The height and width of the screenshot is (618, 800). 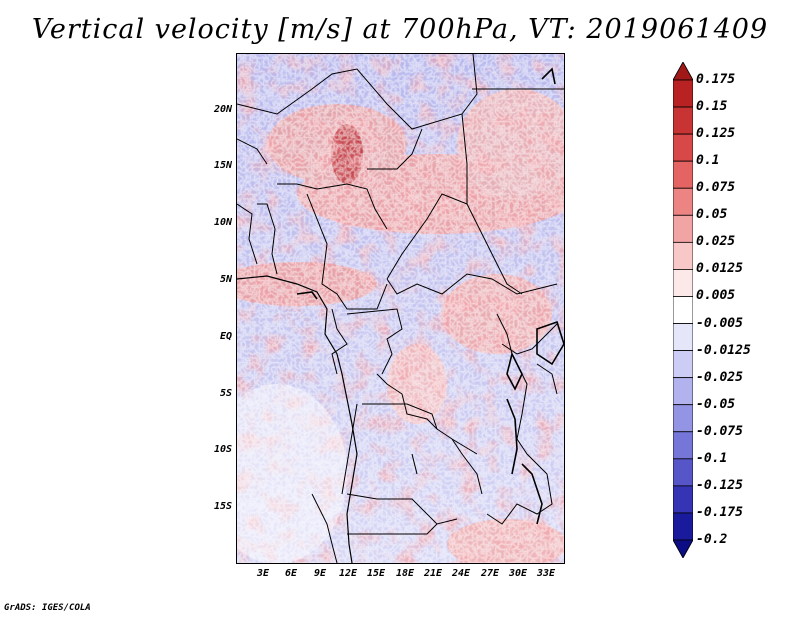 I want to click on lat-label-5n: 5N, so click(x=225, y=279).